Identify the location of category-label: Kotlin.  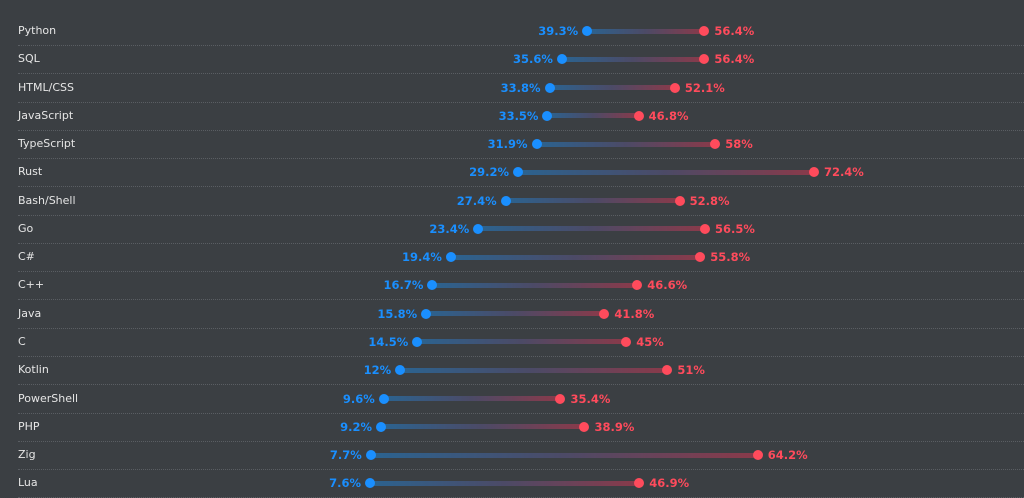
(33, 370).